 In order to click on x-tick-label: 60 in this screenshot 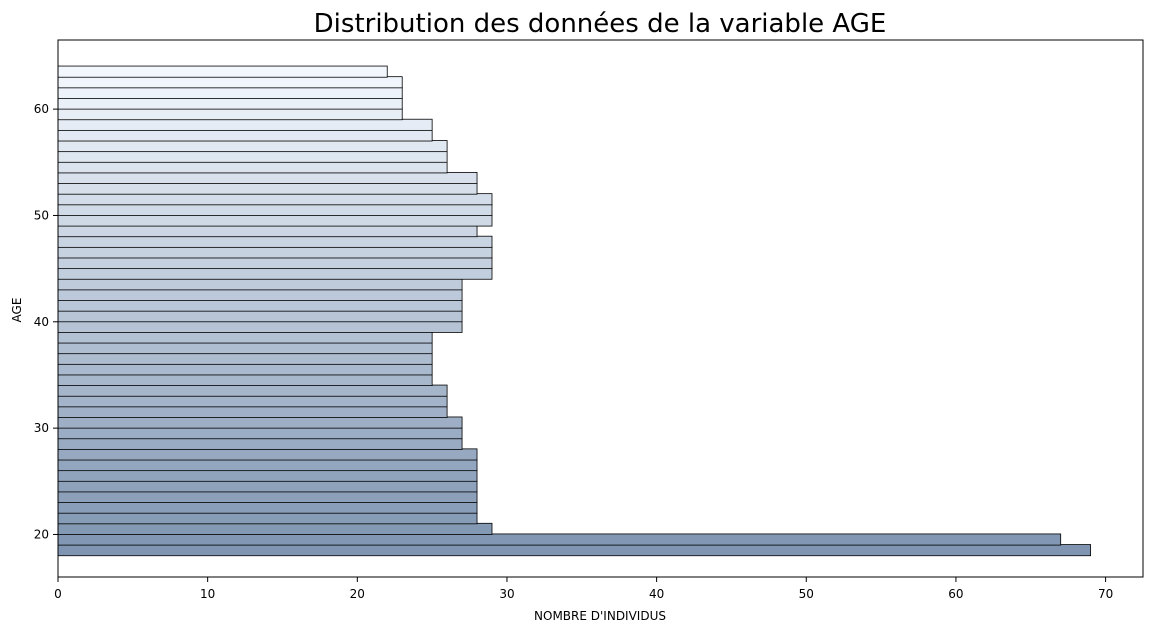, I will do `click(955, 594)`.